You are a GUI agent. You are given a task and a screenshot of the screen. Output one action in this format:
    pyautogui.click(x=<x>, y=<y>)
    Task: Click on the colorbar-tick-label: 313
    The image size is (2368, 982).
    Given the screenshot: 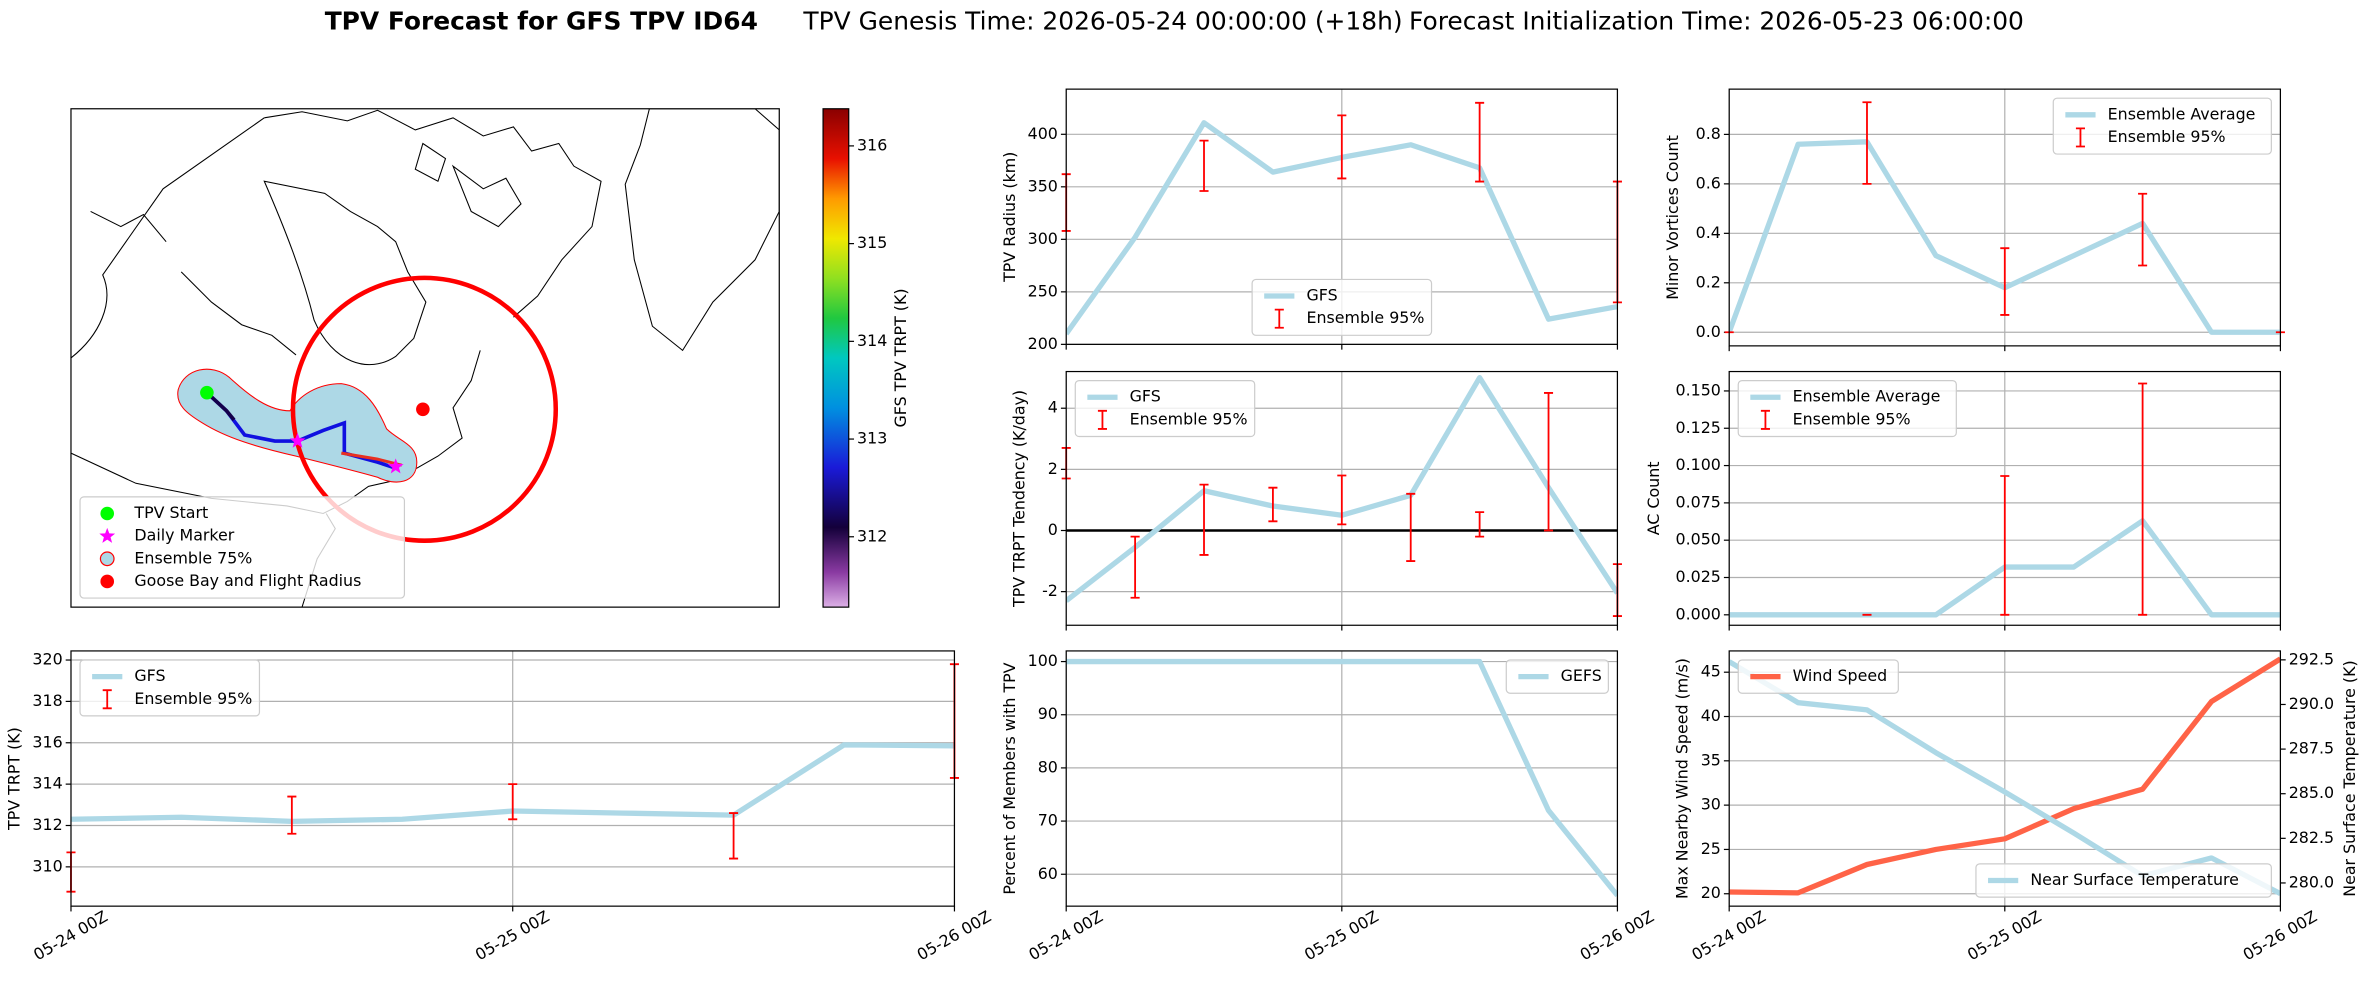 What is the action you would take?
    pyautogui.click(x=872, y=438)
    